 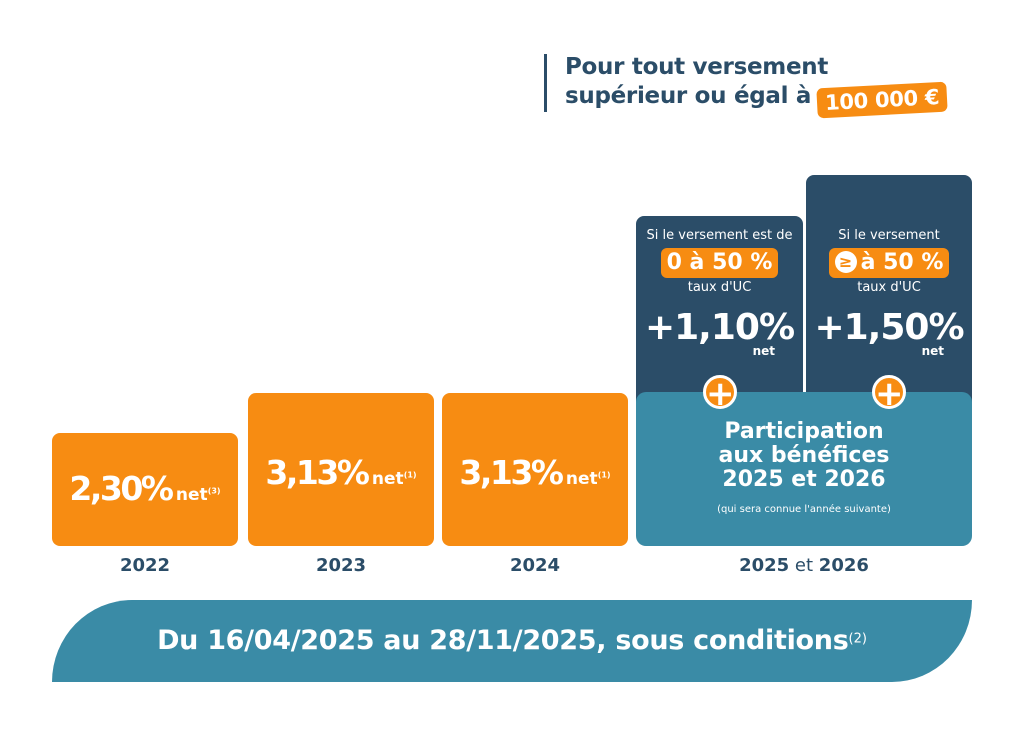 What do you see at coordinates (804, 431) in the screenshot?
I see `participation-title-line-1: Participation` at bounding box center [804, 431].